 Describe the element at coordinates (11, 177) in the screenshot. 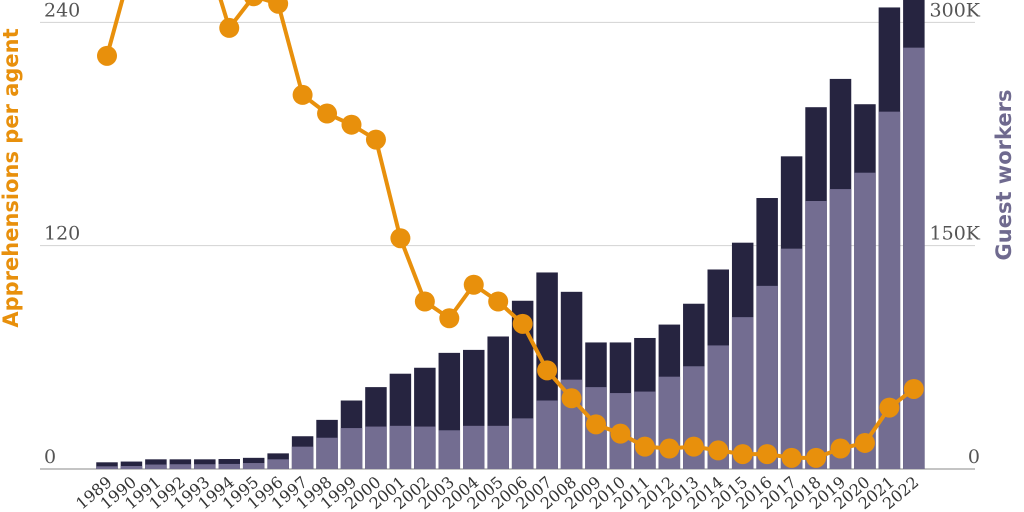

I see `left-axis-title: Apprehensions per agent` at that location.